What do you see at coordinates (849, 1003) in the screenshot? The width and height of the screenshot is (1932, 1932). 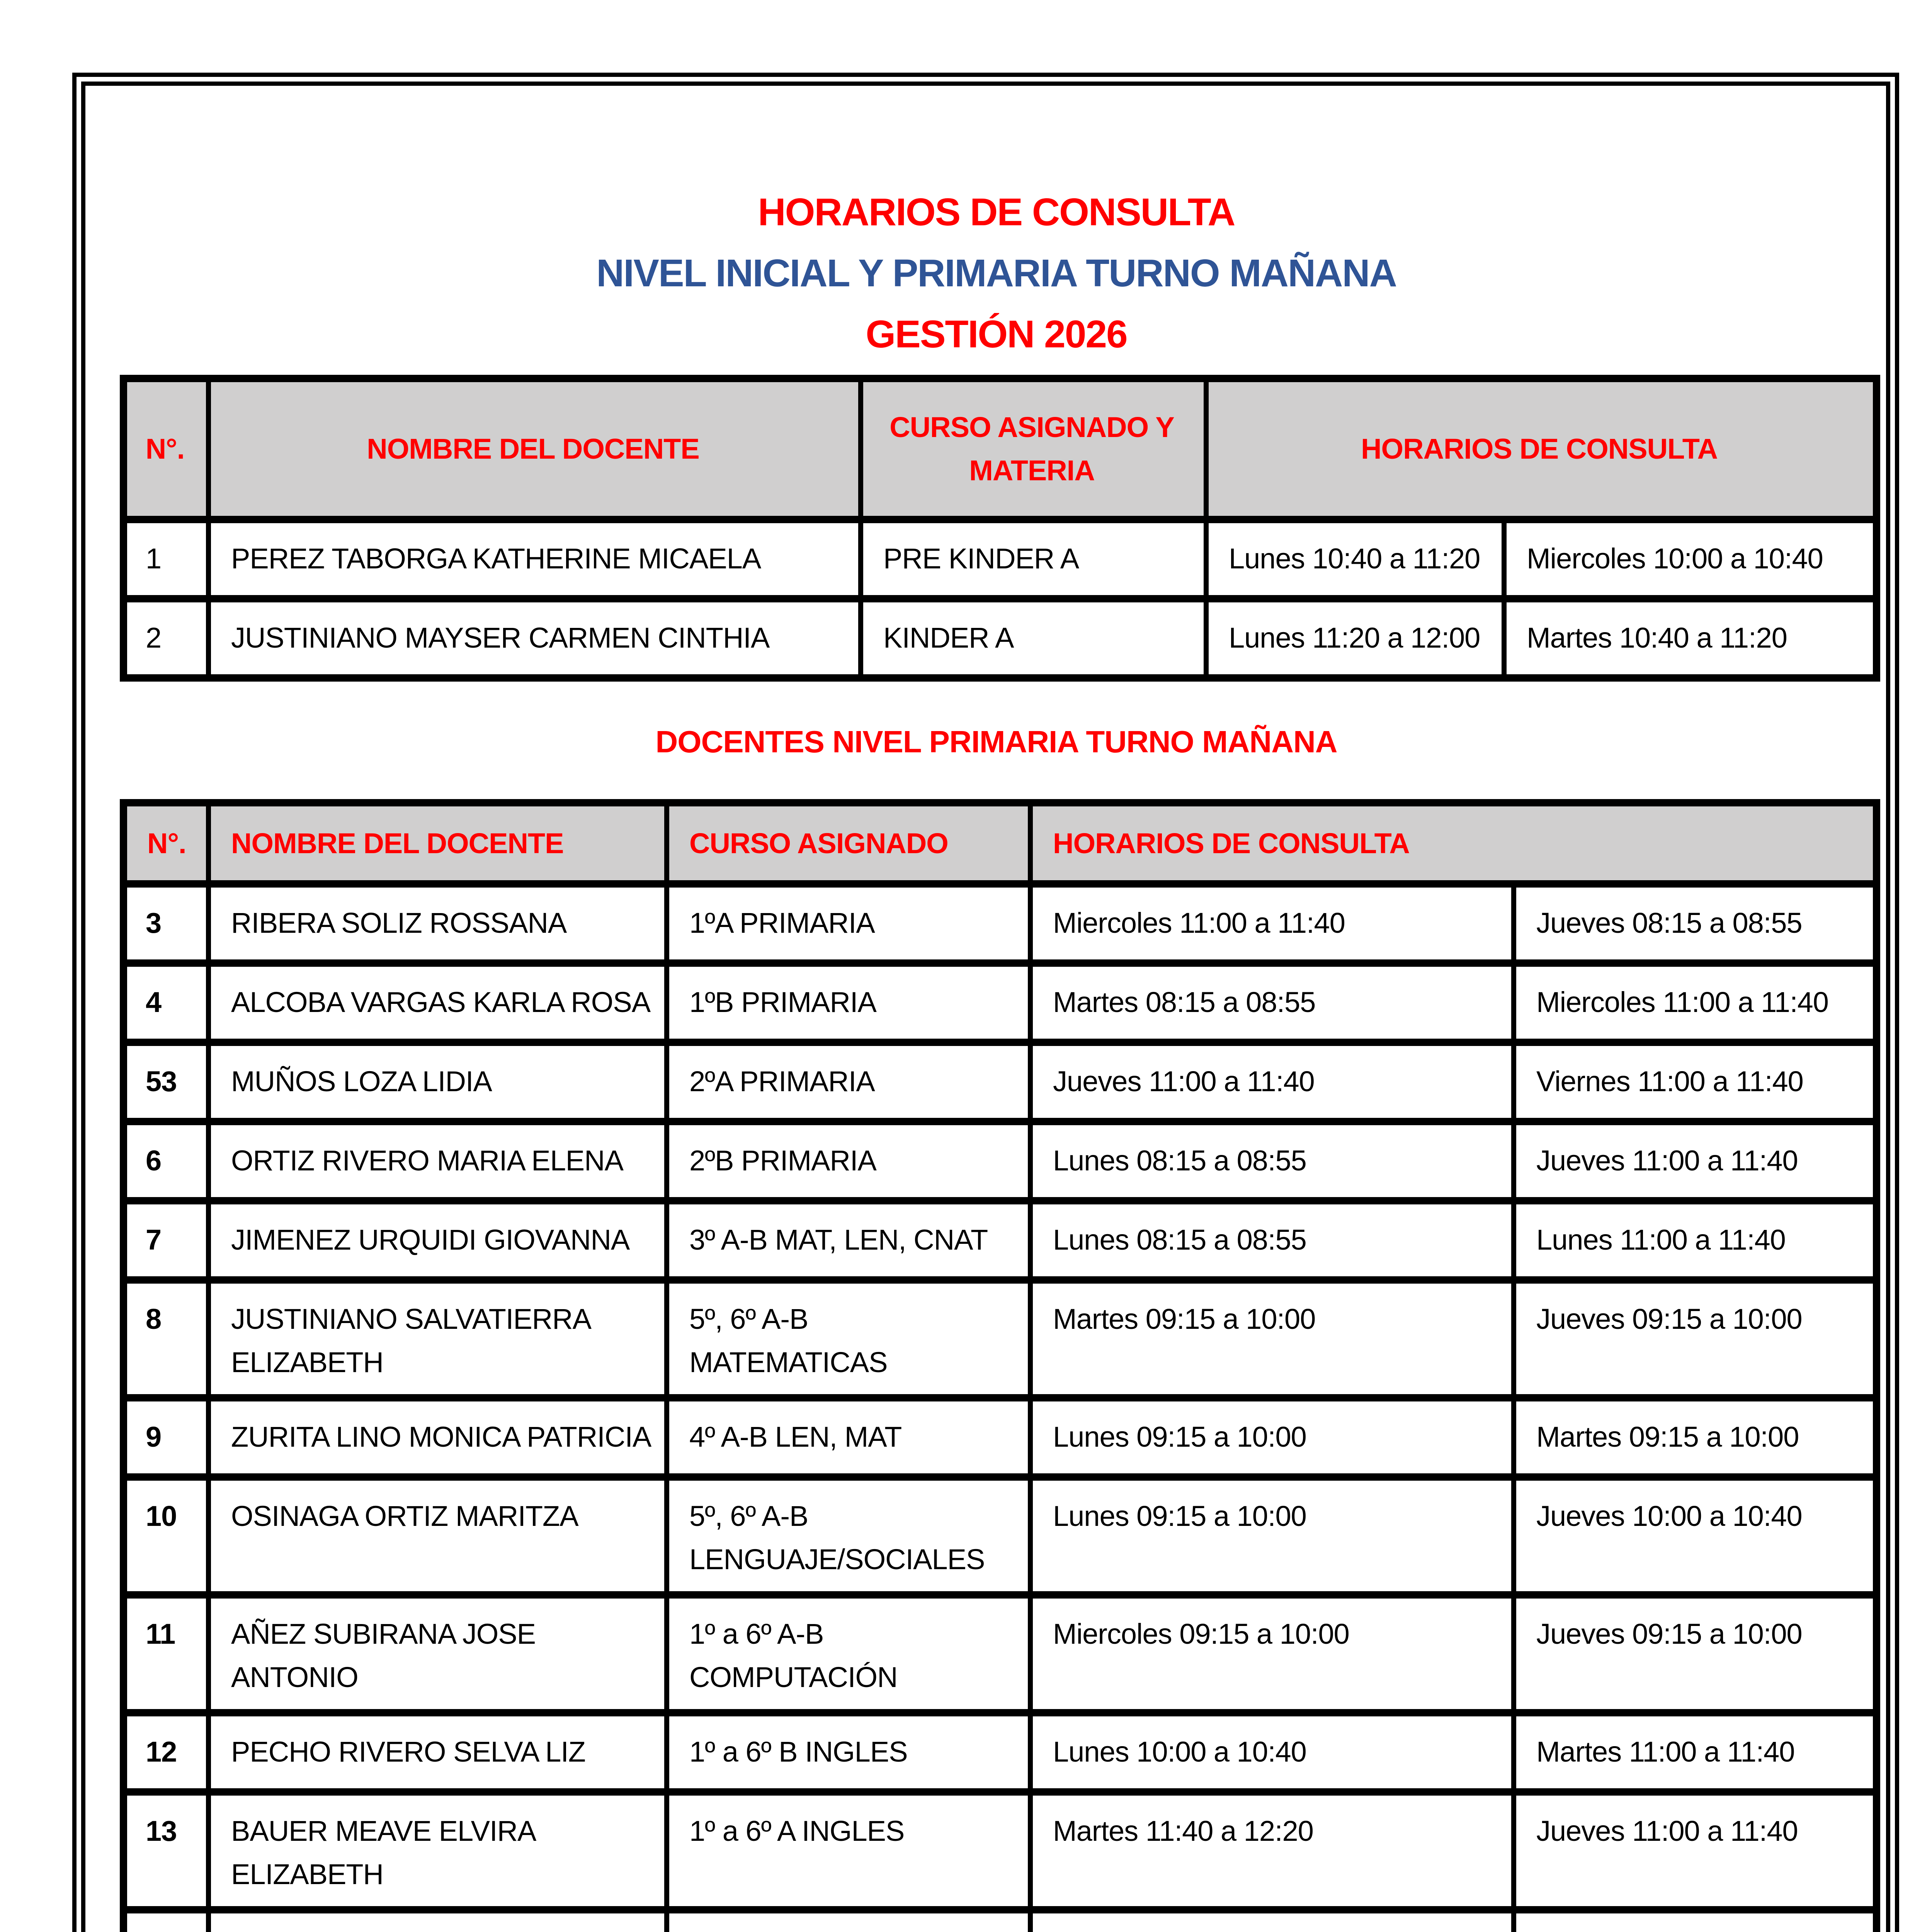 I see `assigned-course: 1ºB PRIMARIA` at bounding box center [849, 1003].